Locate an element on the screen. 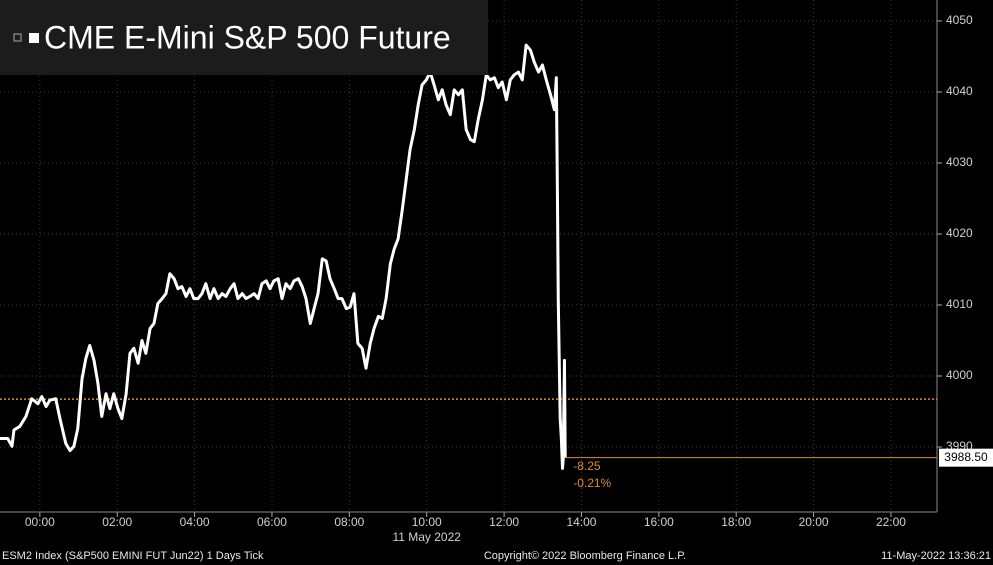  legend-swatch is located at coordinates (34, 38).